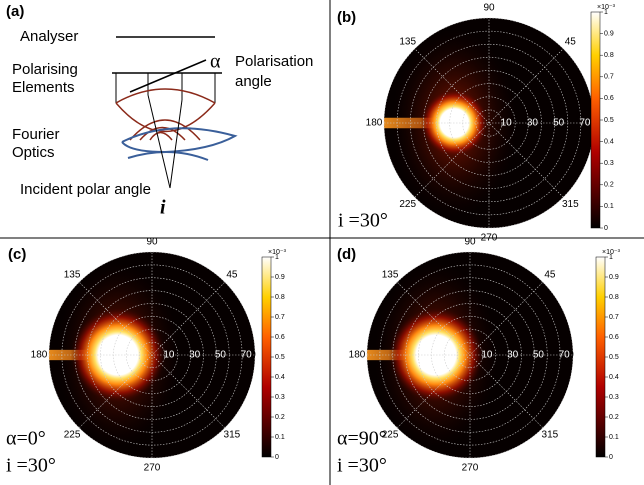 This screenshot has height=485, width=644. Describe the element at coordinates (43, 87) in the screenshot. I see `diagram-label: Elements` at that location.